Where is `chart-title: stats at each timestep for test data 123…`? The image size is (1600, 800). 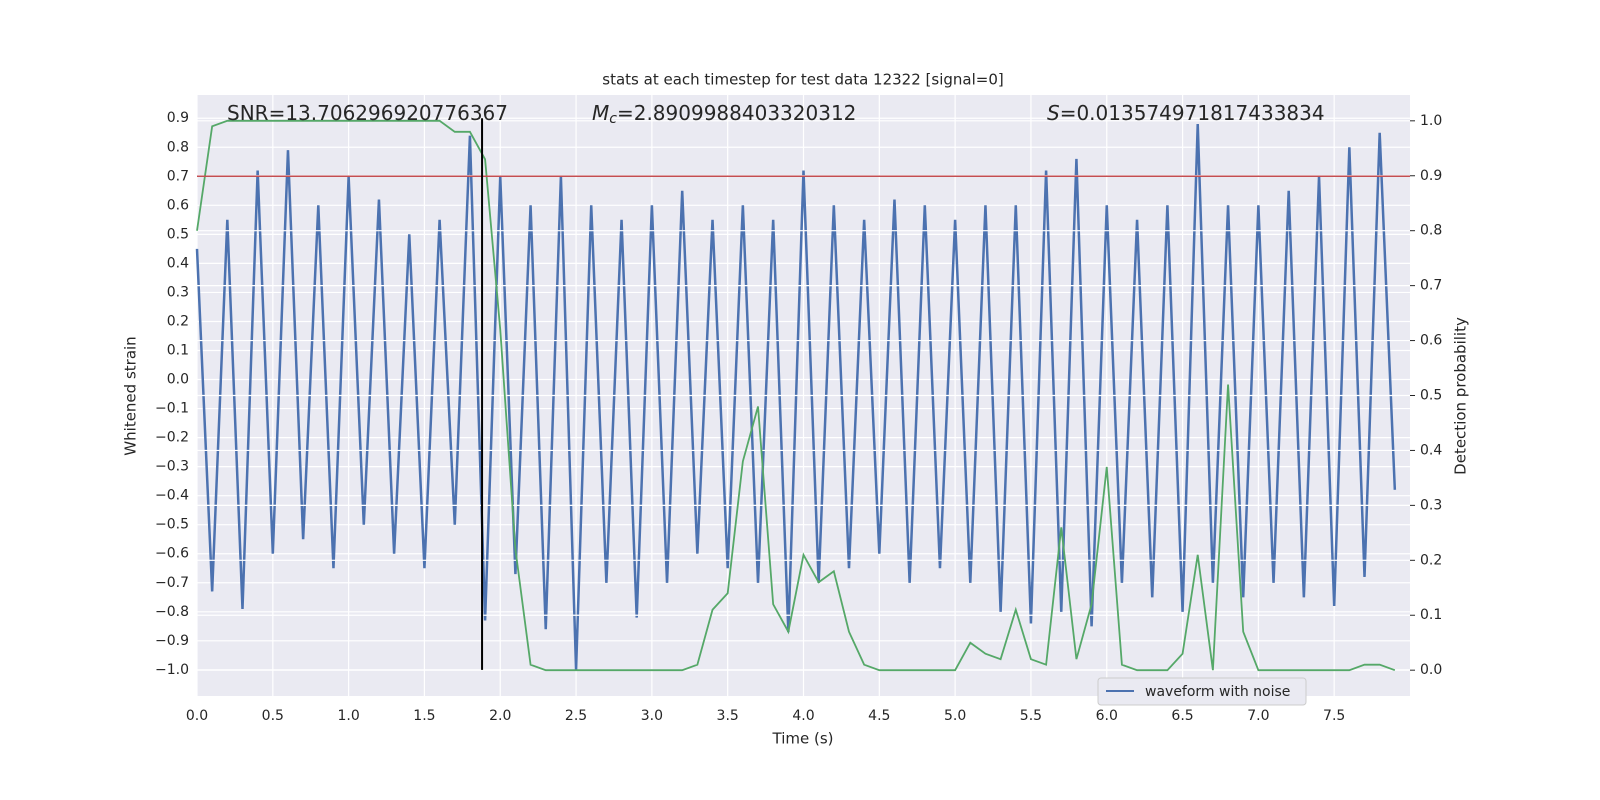
chart-title: stats at each timestep for test data 123… is located at coordinates (802, 80).